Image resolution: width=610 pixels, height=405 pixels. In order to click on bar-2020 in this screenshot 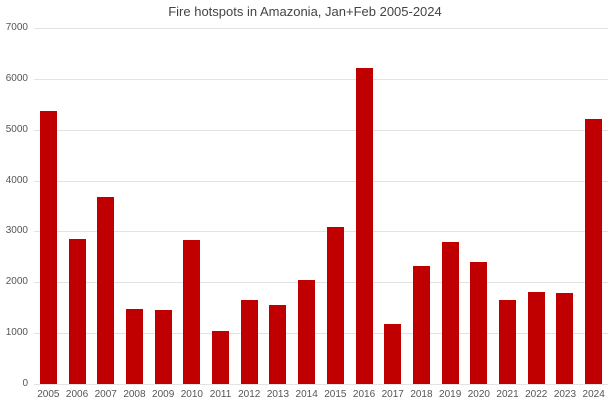, I will do `click(479, 323)`.